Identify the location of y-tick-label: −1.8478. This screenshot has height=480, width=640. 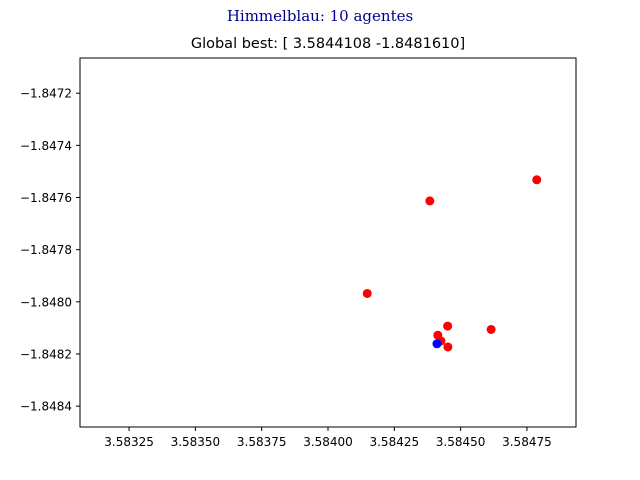
(46, 250).